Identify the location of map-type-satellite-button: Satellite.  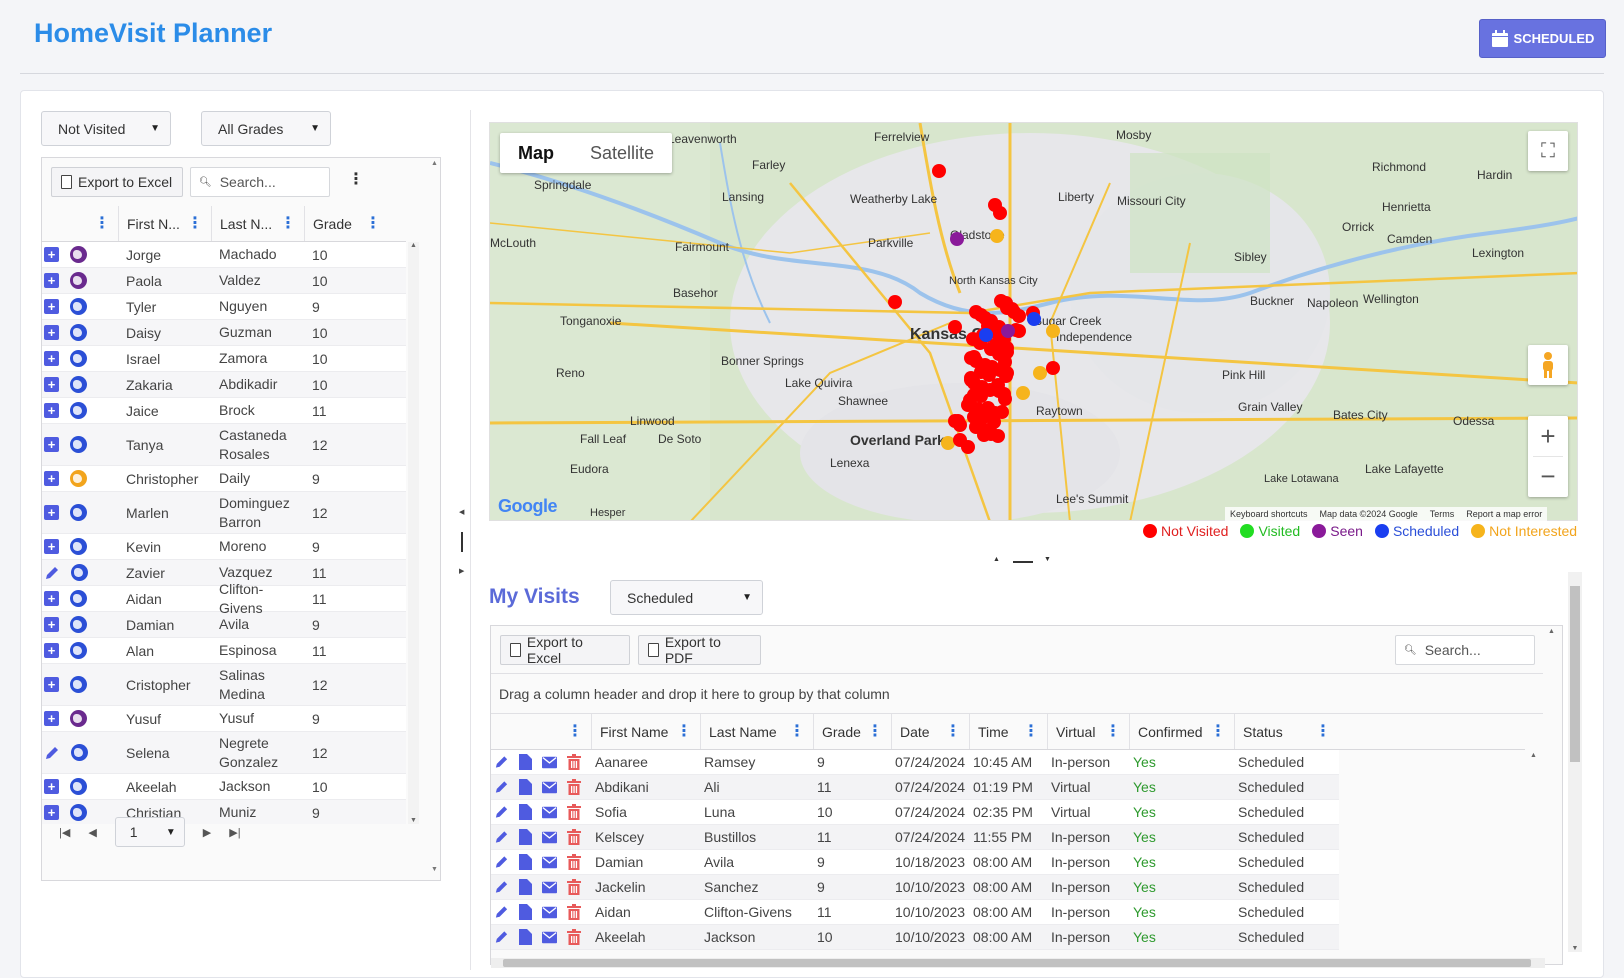
(622, 152).